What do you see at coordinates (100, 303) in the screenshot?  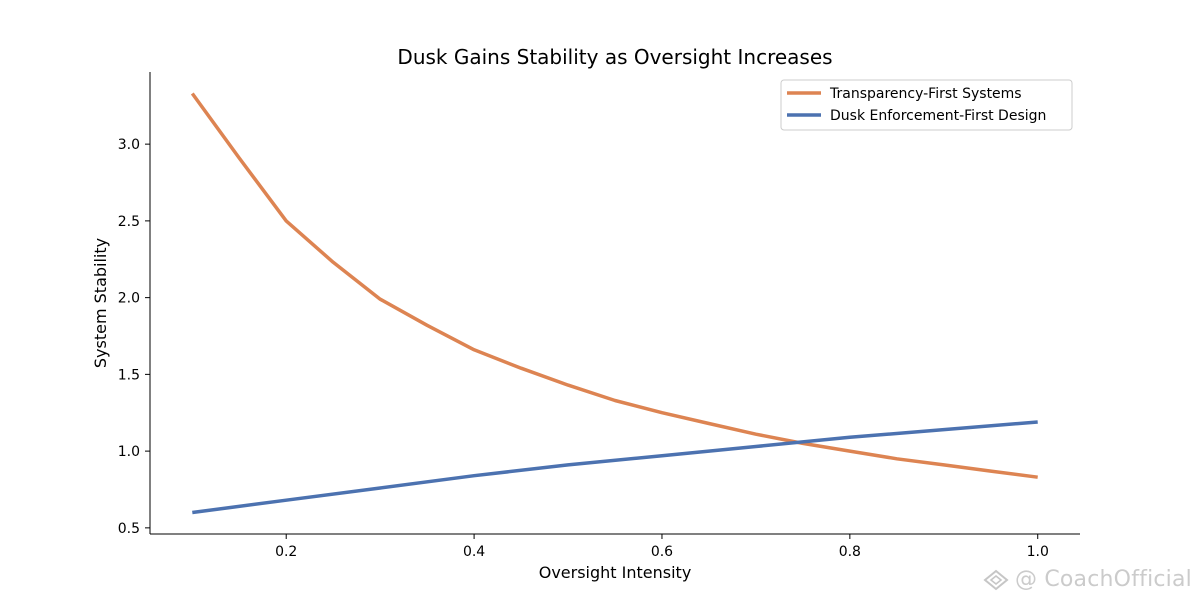 I see `y-axis-label: System Stability` at bounding box center [100, 303].